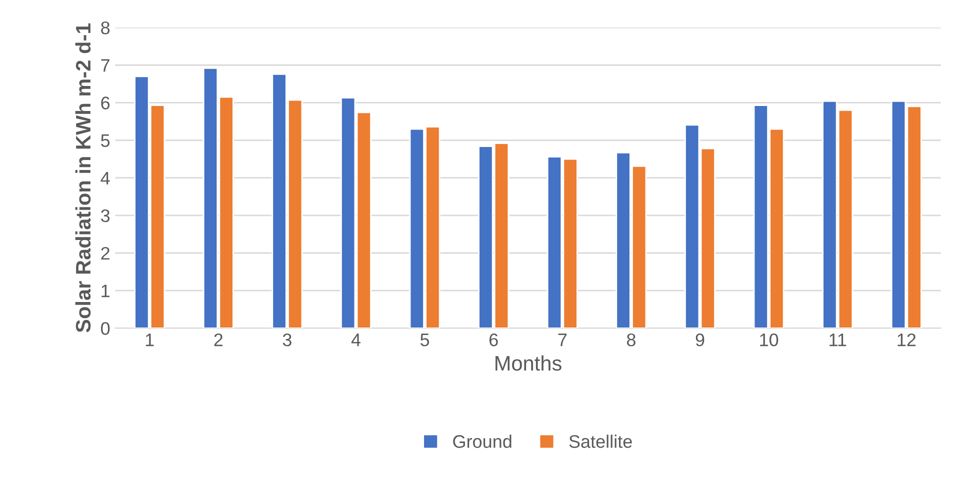 The image size is (960, 501). What do you see at coordinates (105, 140) in the screenshot?
I see `y-tick-label: 5` at bounding box center [105, 140].